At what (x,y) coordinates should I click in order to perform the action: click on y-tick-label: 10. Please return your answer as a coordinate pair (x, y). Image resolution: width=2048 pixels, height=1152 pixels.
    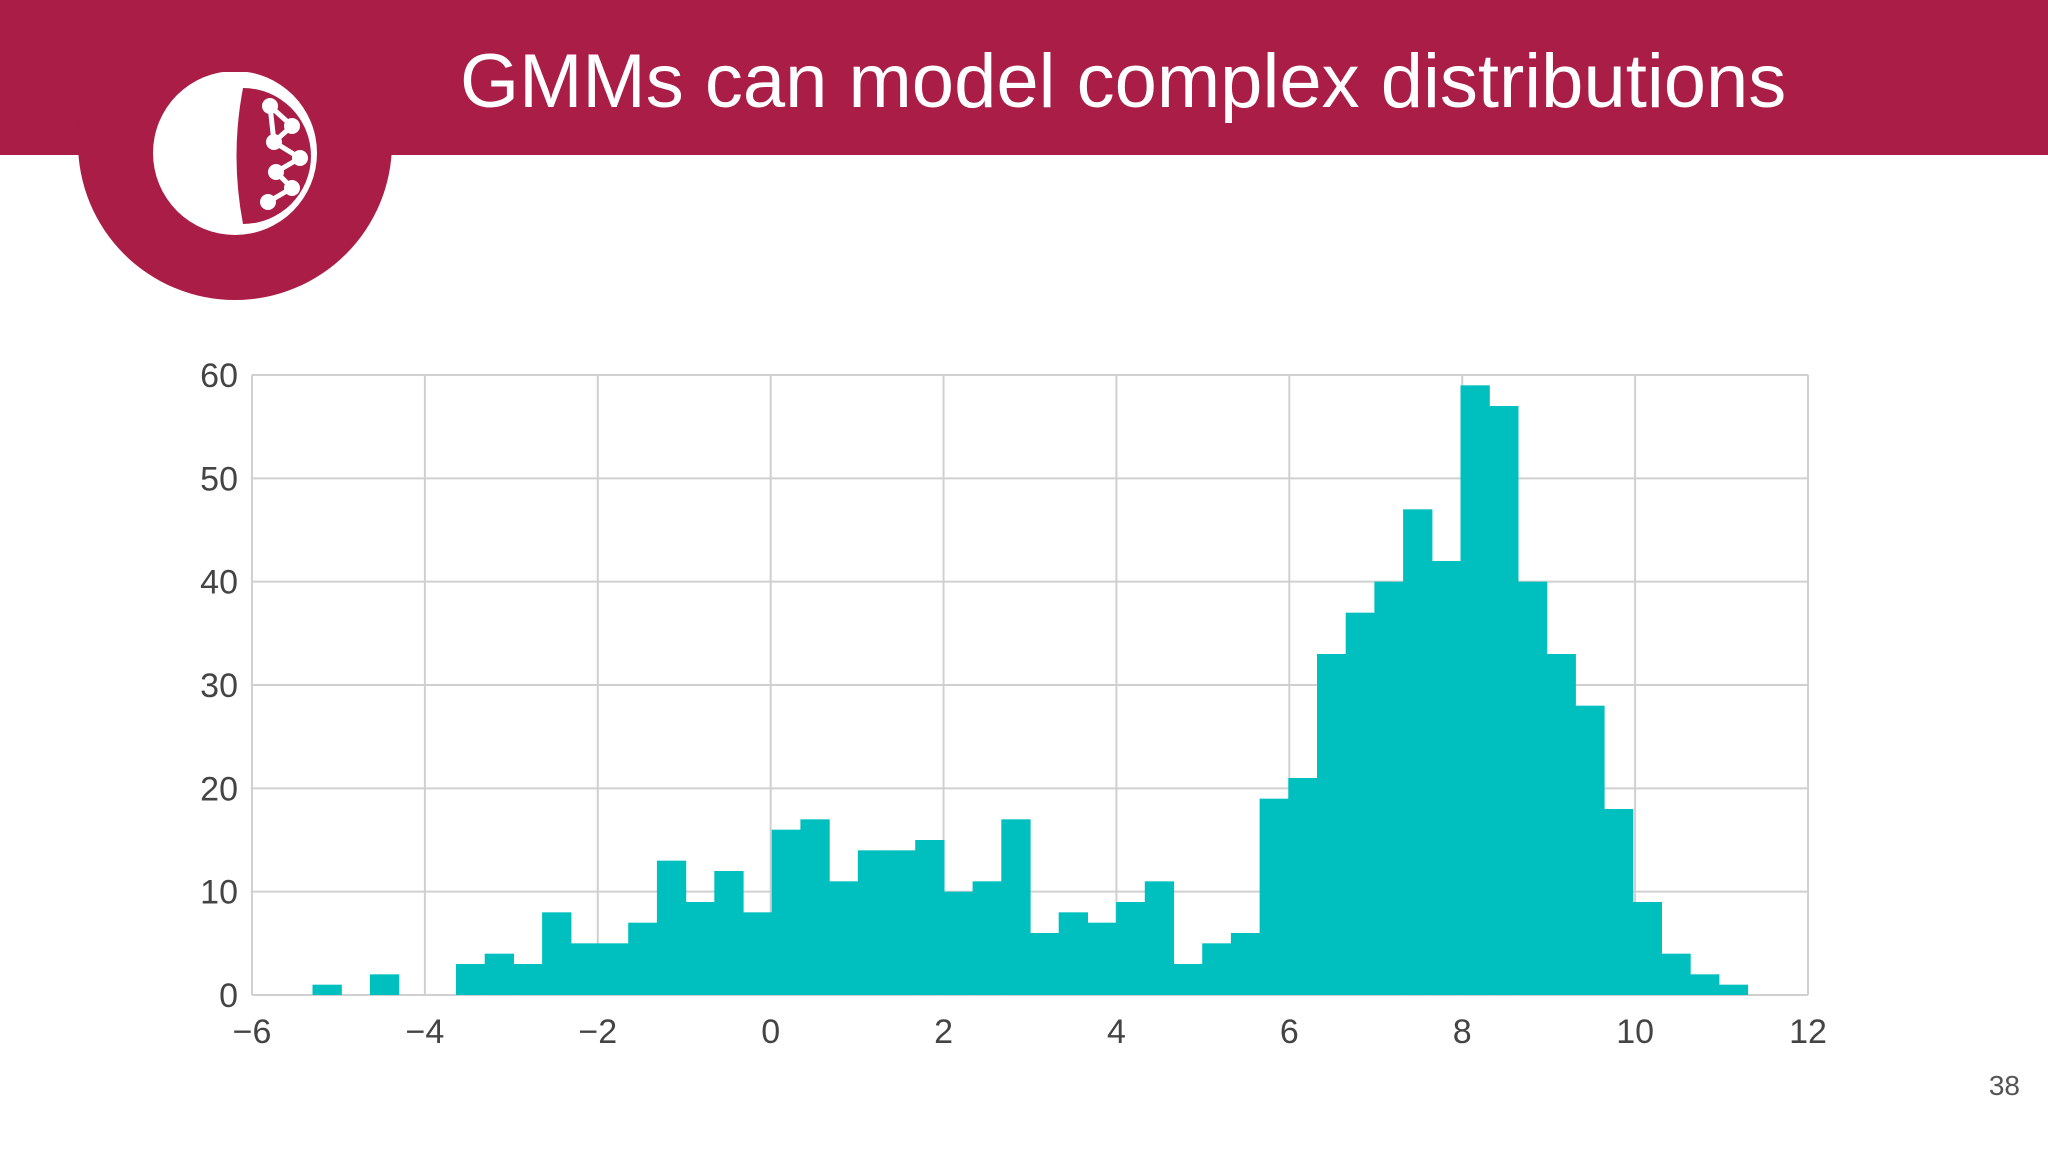
    Looking at the image, I should click on (219, 893).